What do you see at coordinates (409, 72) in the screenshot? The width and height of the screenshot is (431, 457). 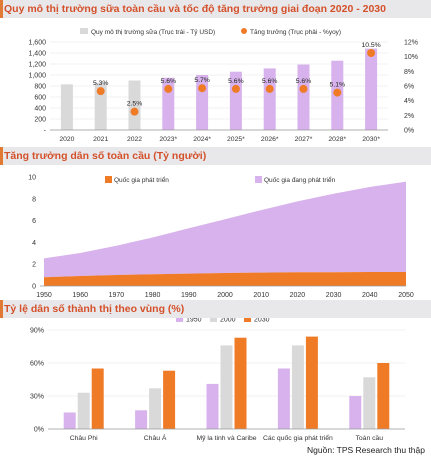 I see `y-right-tick-label: 8%` at bounding box center [409, 72].